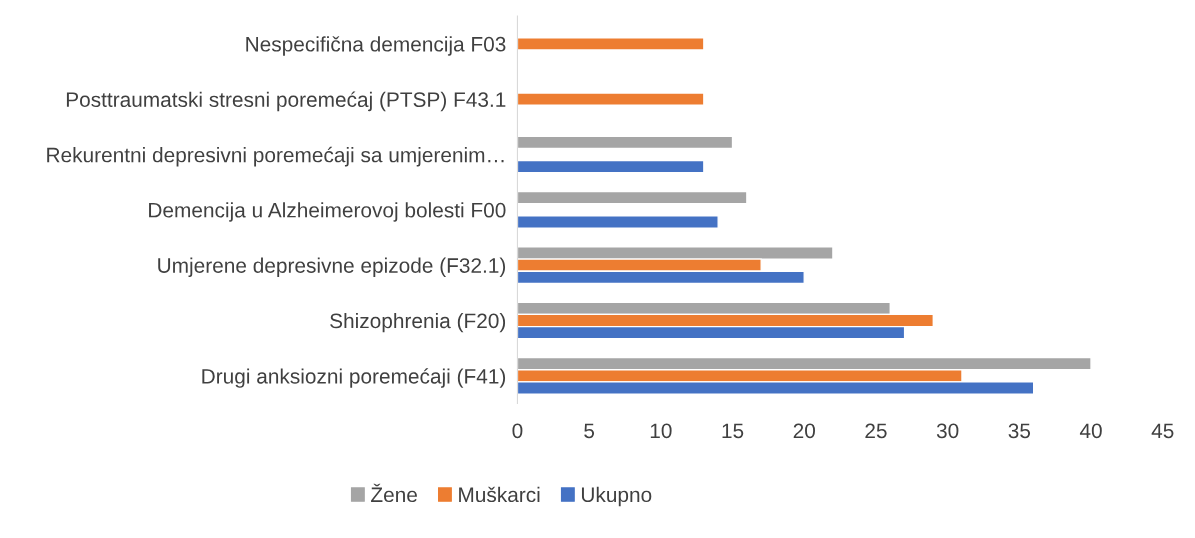  What do you see at coordinates (517, 431) in the screenshot?
I see `x-tick-label: 0` at bounding box center [517, 431].